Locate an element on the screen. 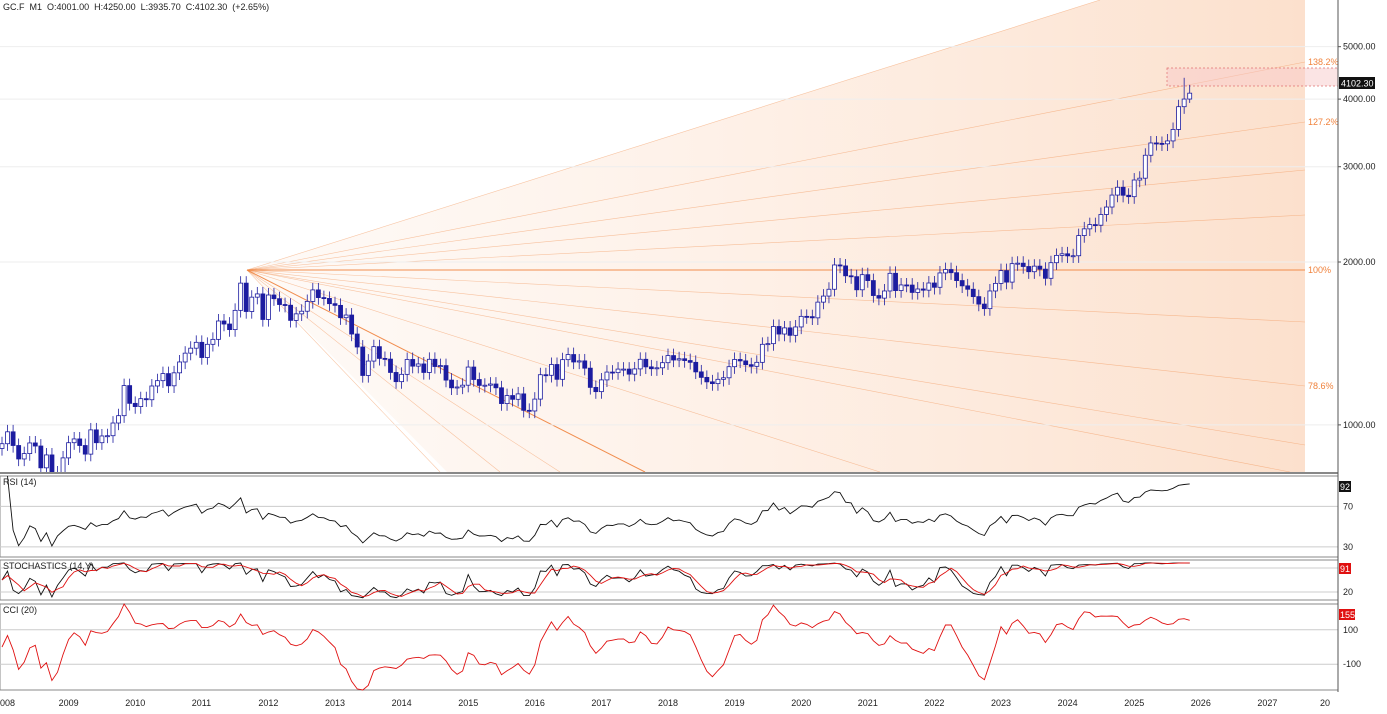 The width and height of the screenshot is (1387, 714). interval: M1 is located at coordinates (36, 7).